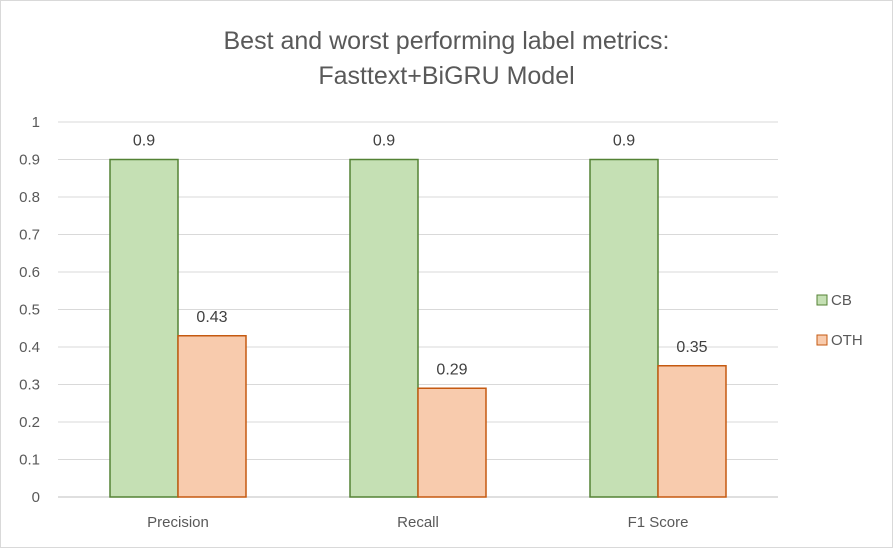 Image resolution: width=893 pixels, height=548 pixels. Describe the element at coordinates (29, 310) in the screenshot. I see `y-tick-label: 0.5` at that location.